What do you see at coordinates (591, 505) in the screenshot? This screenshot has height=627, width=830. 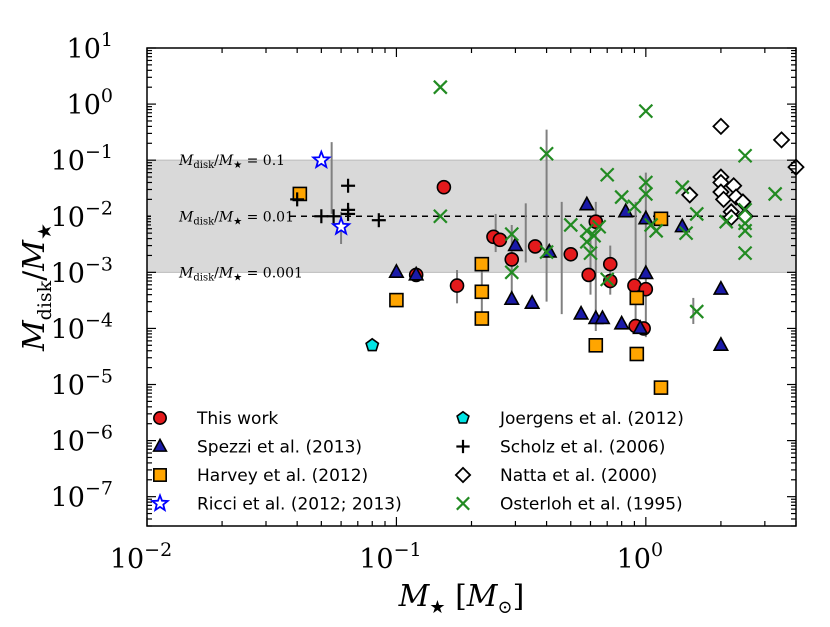 I see `legend-label: Osterloh et al. (1995)` at bounding box center [591, 505].